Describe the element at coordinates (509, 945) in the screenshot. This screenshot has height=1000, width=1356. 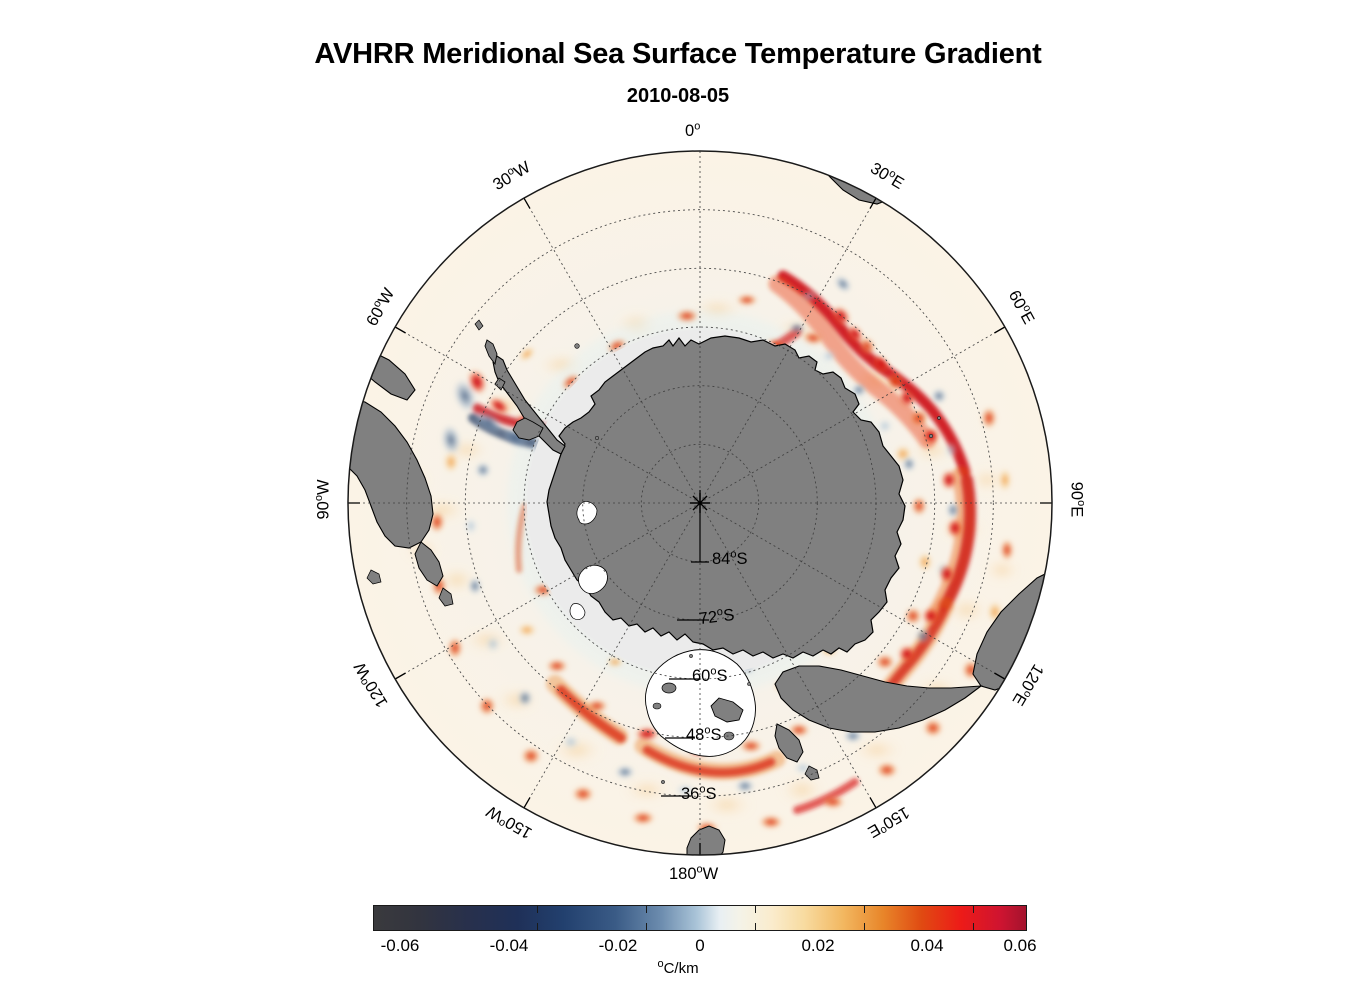
I see `colorbar-tick-label: -0.04` at that location.